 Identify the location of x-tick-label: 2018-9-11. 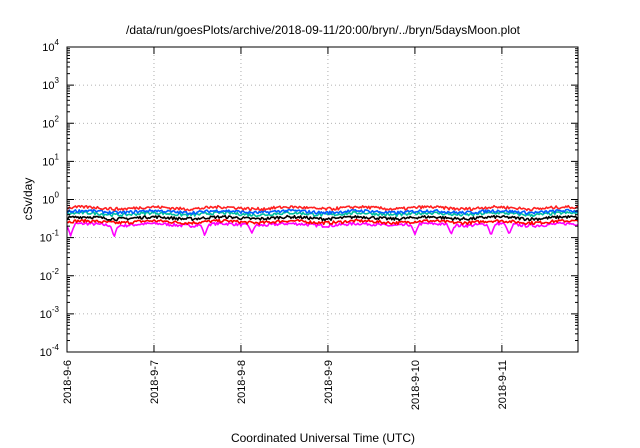
(503, 384).